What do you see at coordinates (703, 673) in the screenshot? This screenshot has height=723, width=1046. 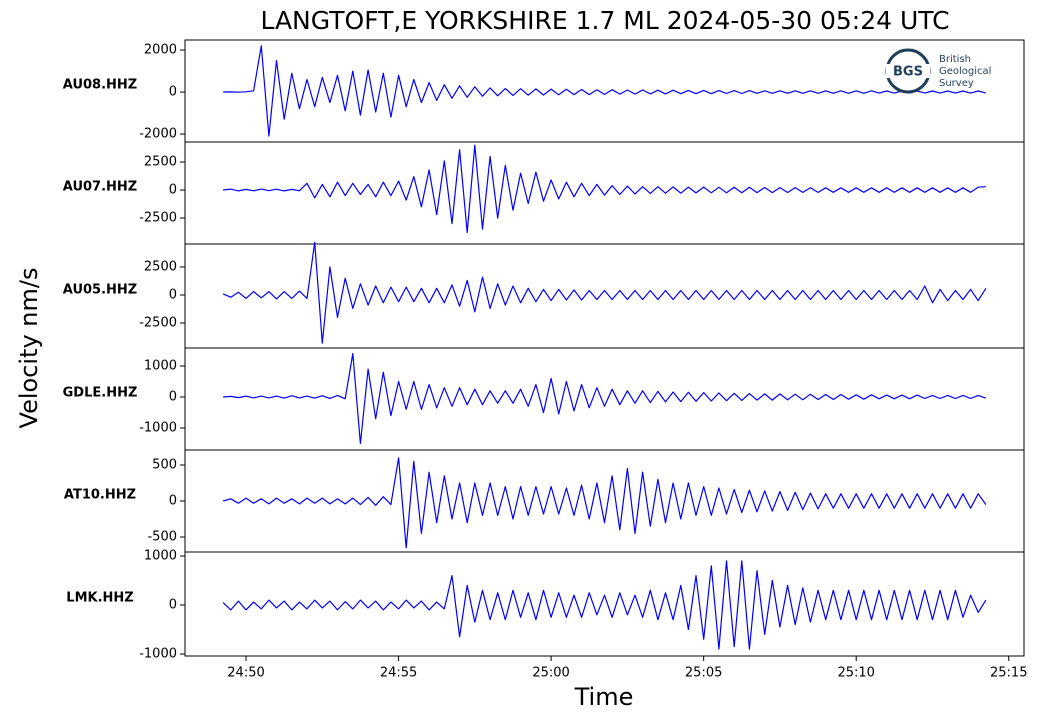 I see `x-tick-label: 25:05` at bounding box center [703, 673].